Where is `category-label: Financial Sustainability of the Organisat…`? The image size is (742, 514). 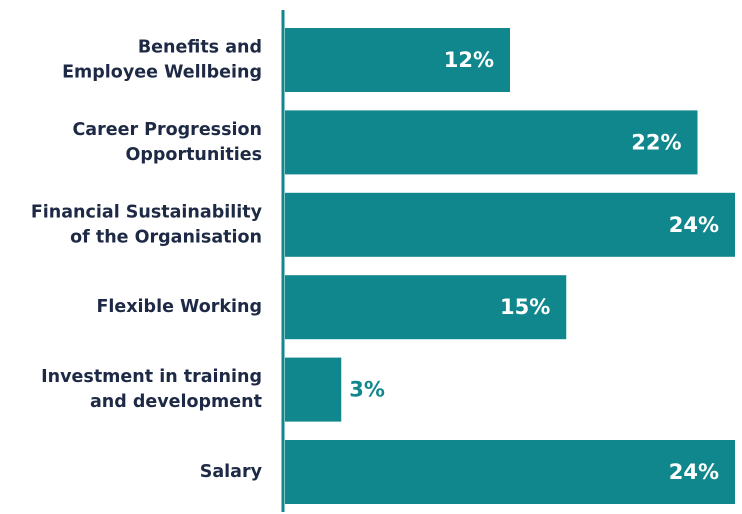
category-label: Financial Sustainability of the Organisat… is located at coordinates (147, 224).